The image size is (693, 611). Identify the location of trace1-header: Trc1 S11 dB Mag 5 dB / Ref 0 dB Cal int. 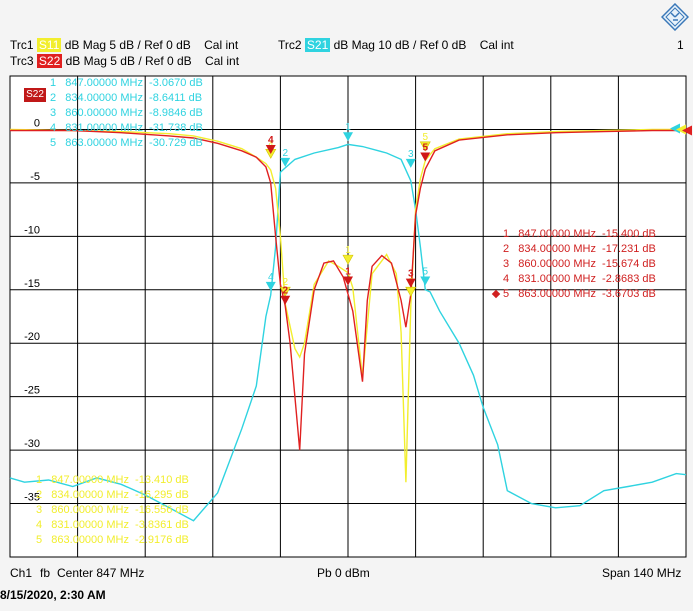
(124, 45).